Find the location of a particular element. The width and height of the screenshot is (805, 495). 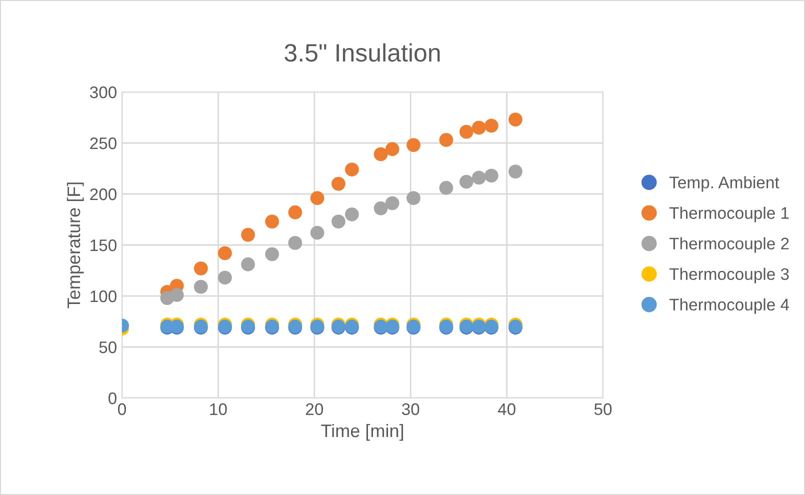

legend-label: Thermocouple 3 is located at coordinates (729, 276).